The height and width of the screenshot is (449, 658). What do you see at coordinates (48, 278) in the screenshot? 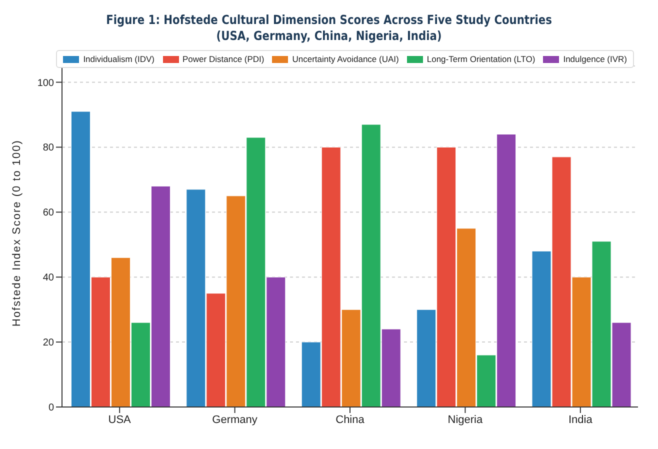
I see `y-tick-label: 40` at bounding box center [48, 278].